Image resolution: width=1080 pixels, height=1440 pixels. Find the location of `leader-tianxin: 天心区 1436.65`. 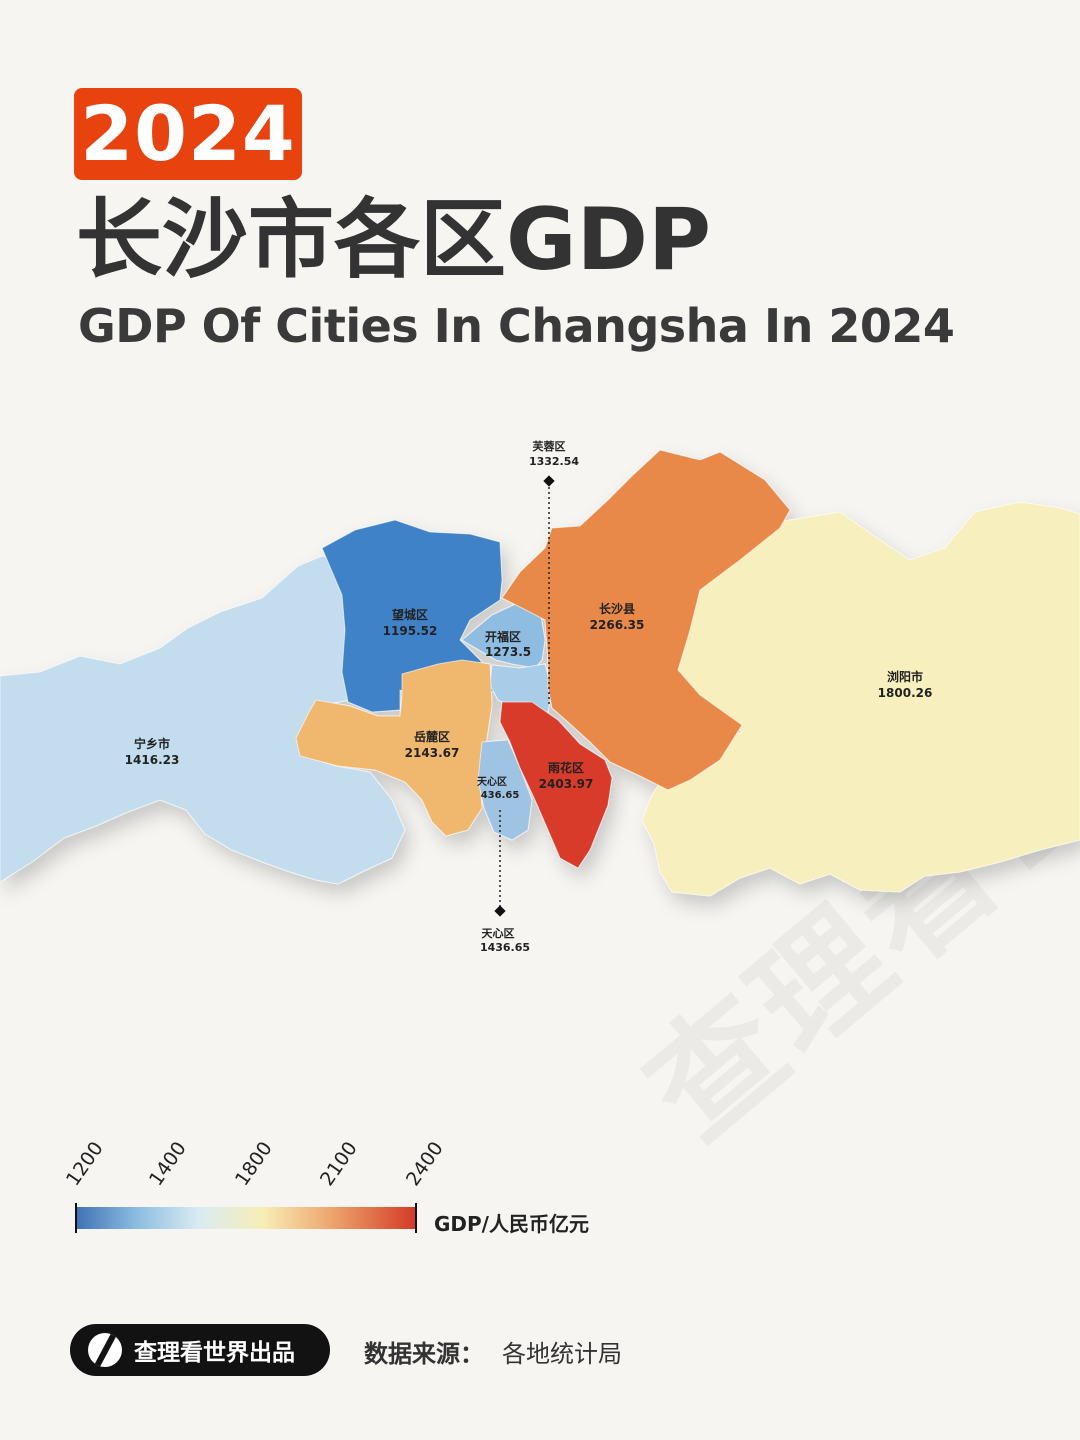

leader-tianxin: 天心区 1436.65 is located at coordinates (505, 882).